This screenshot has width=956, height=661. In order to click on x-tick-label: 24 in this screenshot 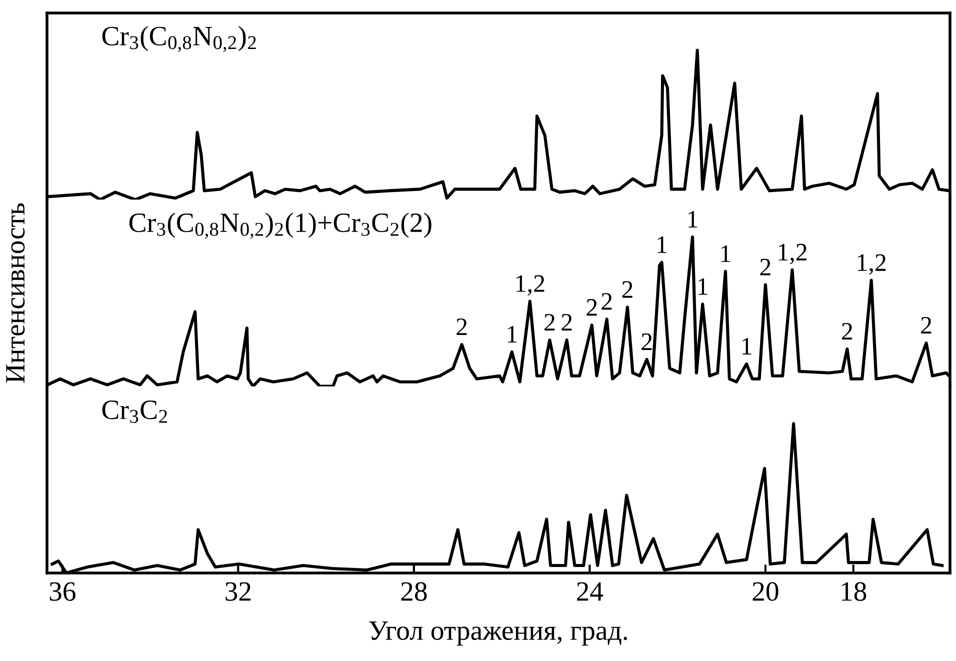, I will do `click(590, 591)`.